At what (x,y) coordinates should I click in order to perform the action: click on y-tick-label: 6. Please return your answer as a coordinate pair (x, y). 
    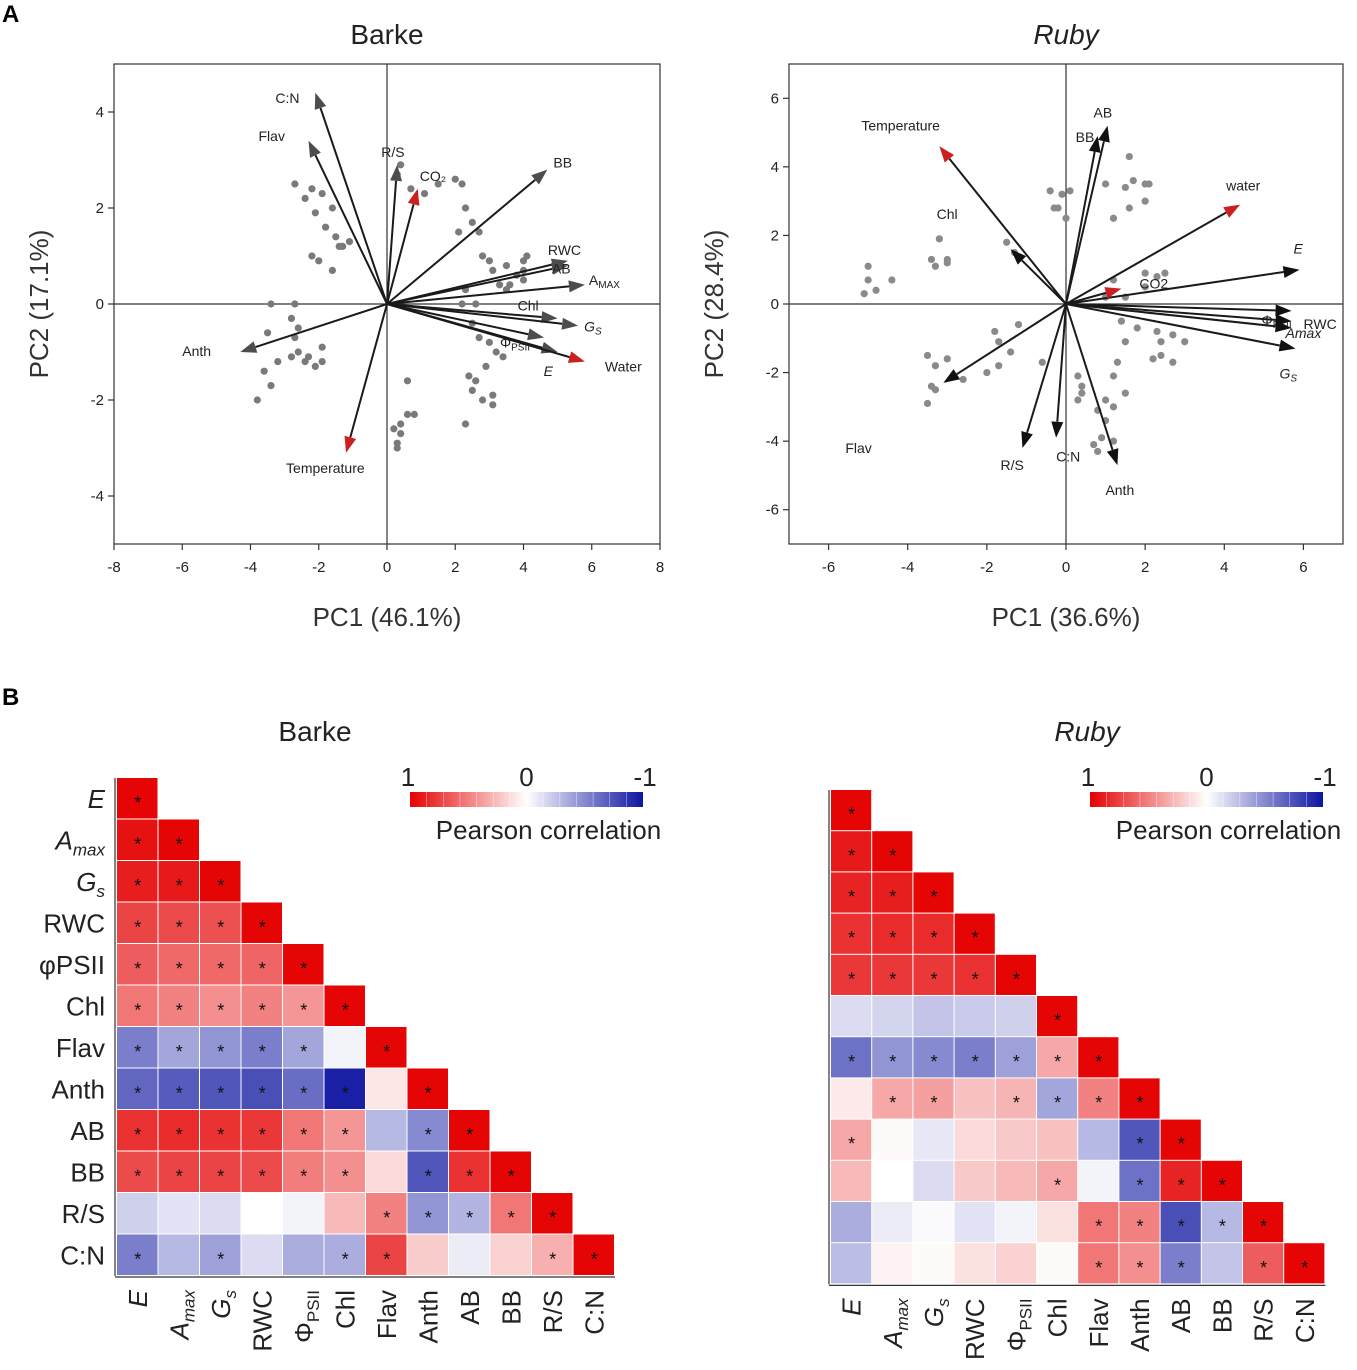
    Looking at the image, I should click on (775, 98).